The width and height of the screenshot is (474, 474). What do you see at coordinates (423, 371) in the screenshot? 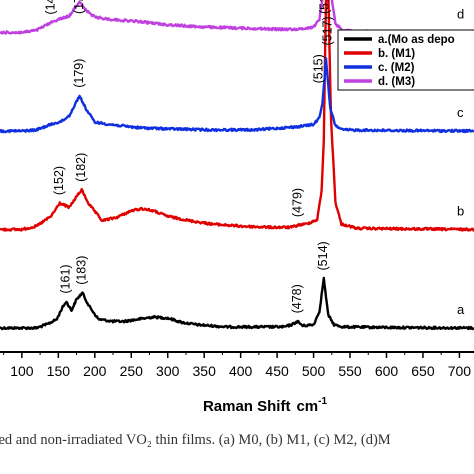
I see `x-tick-label-650: 650` at bounding box center [423, 371].